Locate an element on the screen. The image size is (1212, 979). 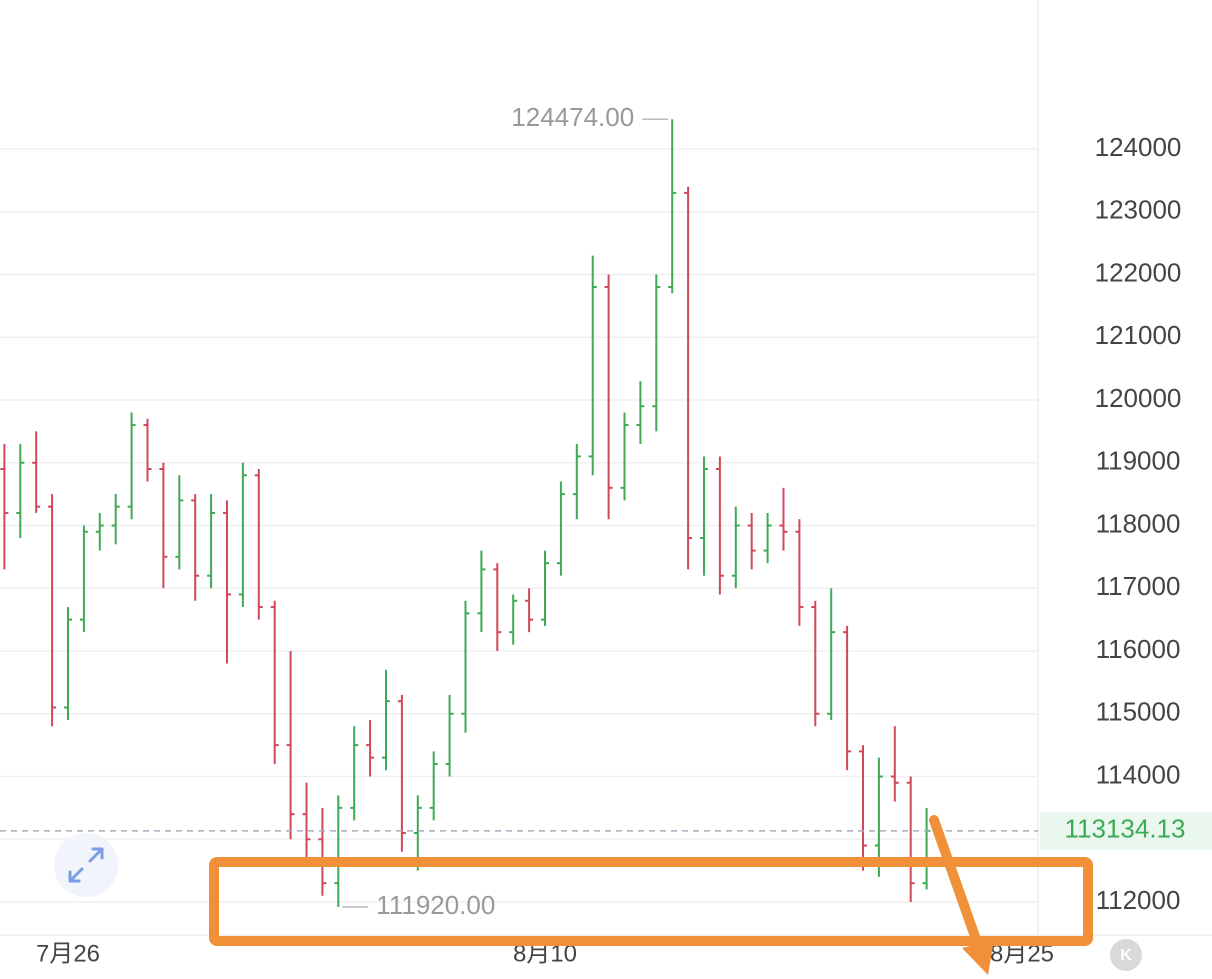
y-tick-label: 115000 is located at coordinates (1138, 712).